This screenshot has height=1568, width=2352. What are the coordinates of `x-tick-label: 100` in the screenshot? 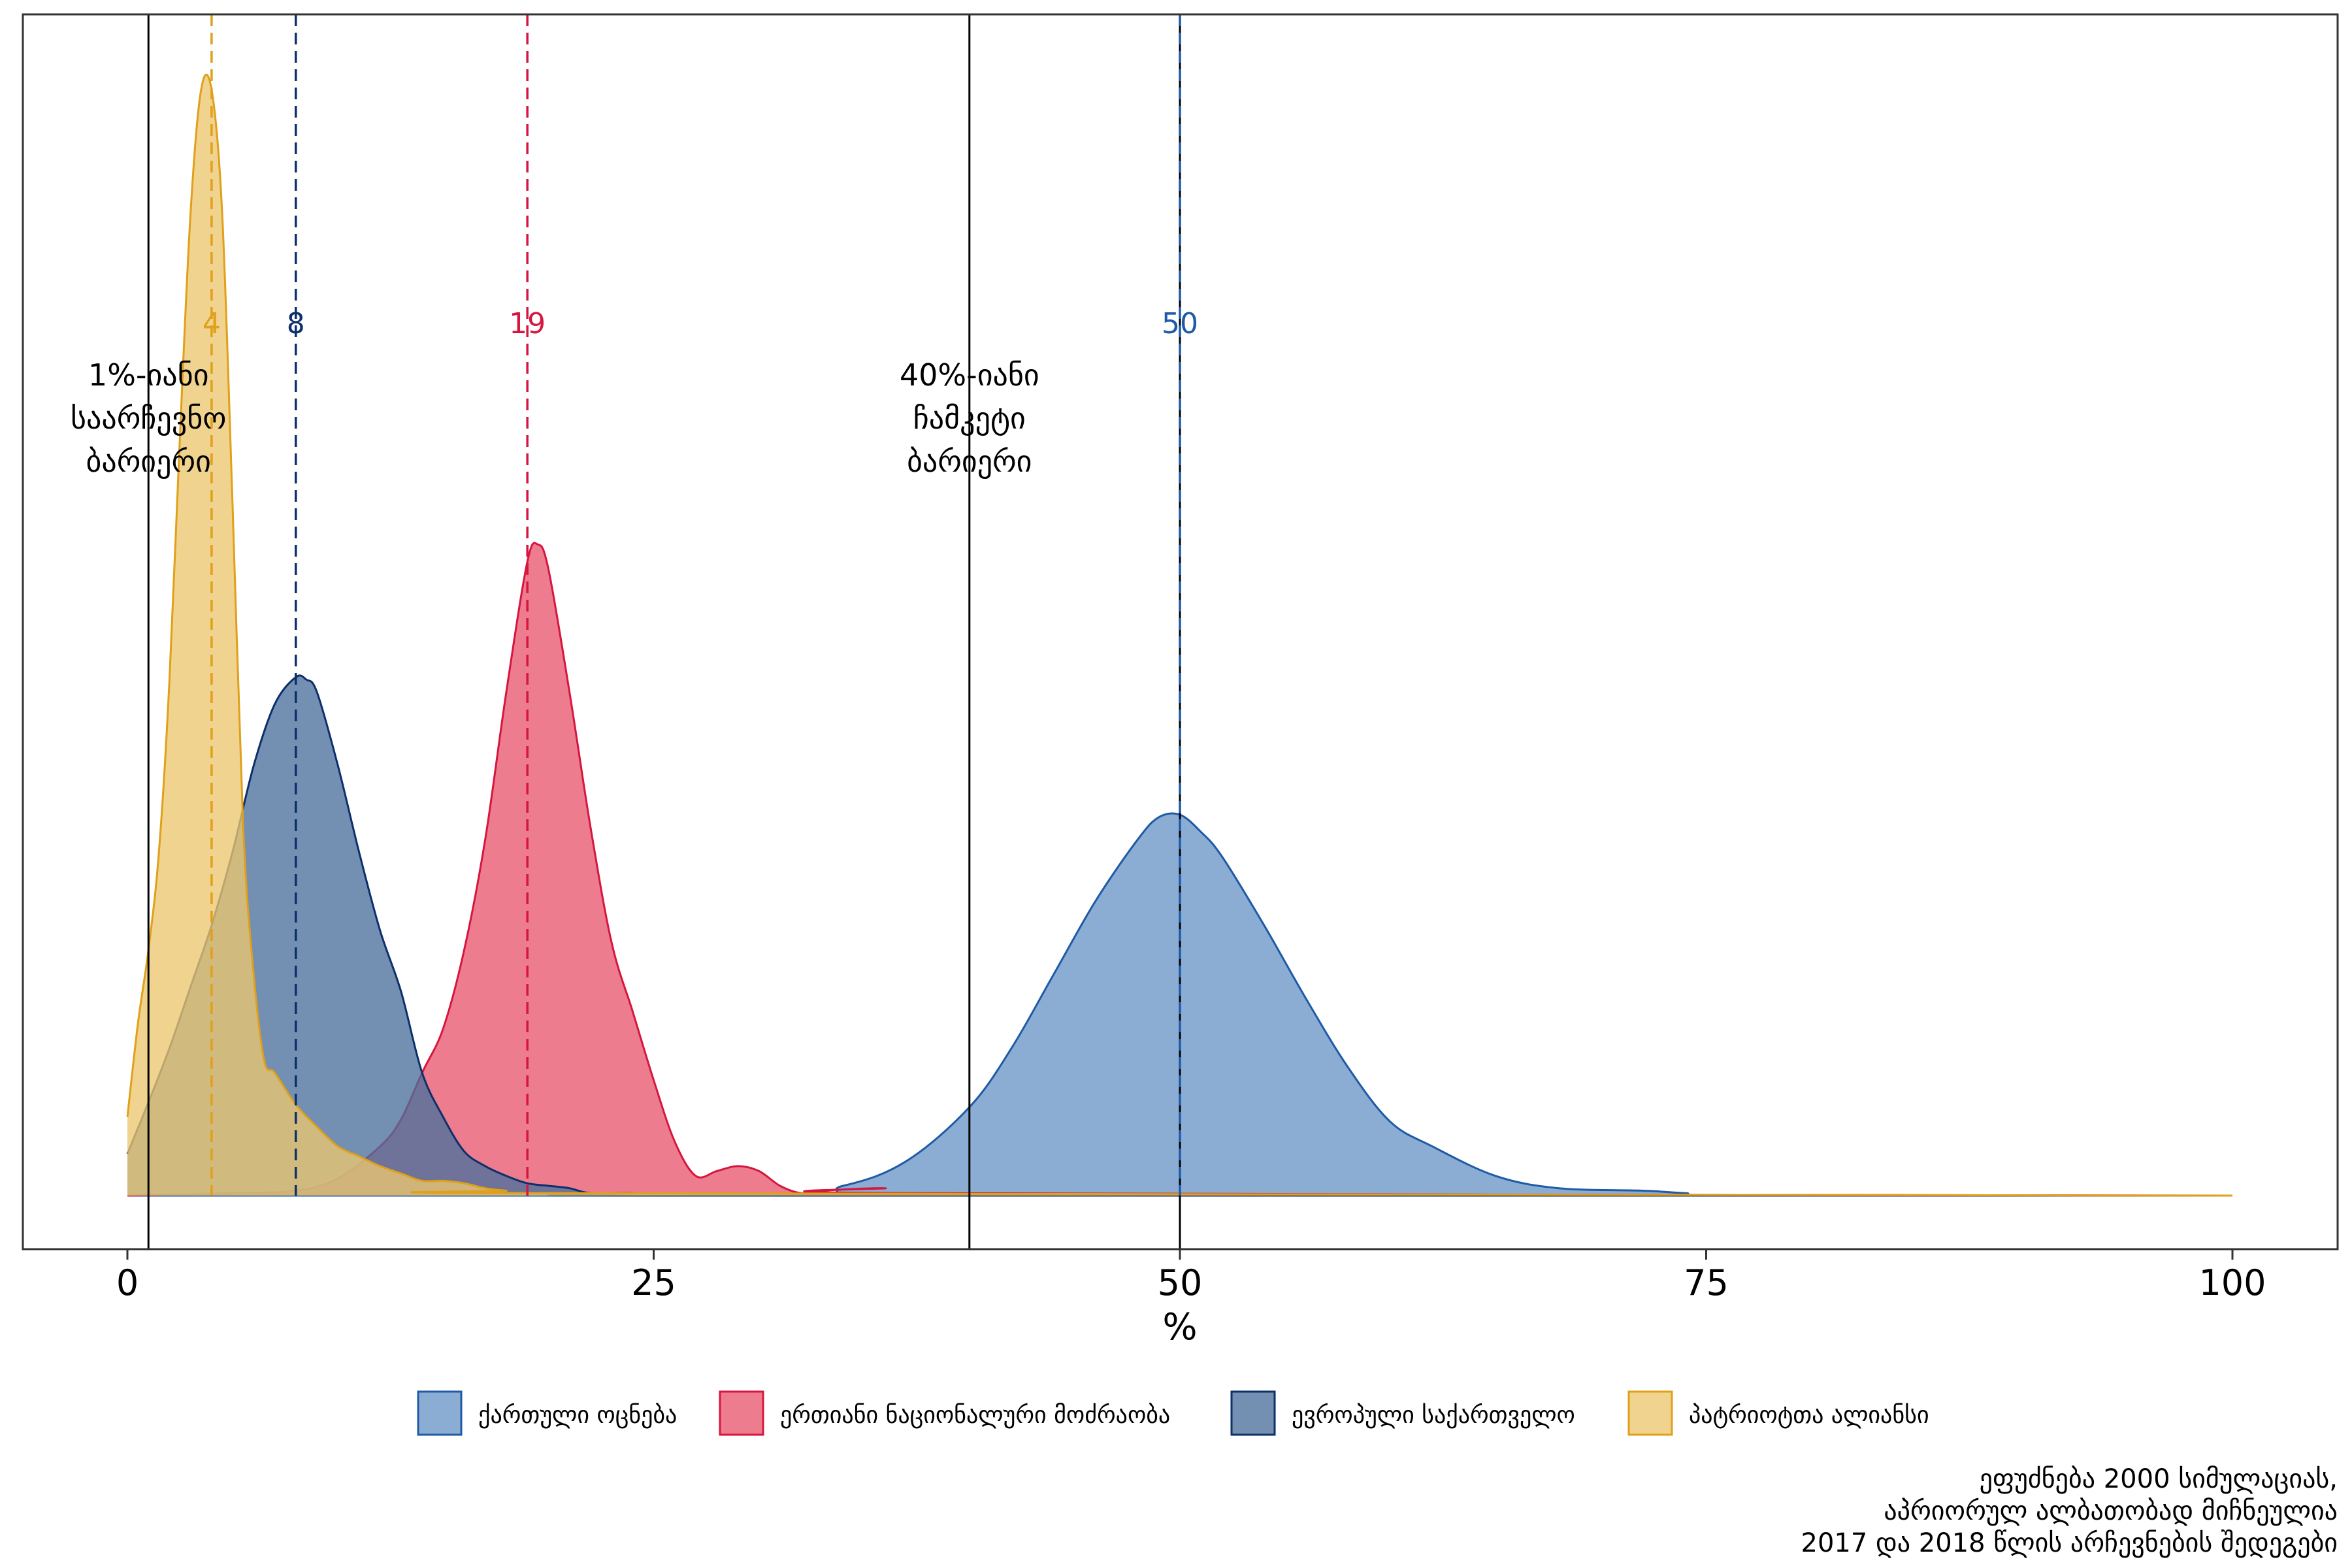 It's located at (2232, 1282).